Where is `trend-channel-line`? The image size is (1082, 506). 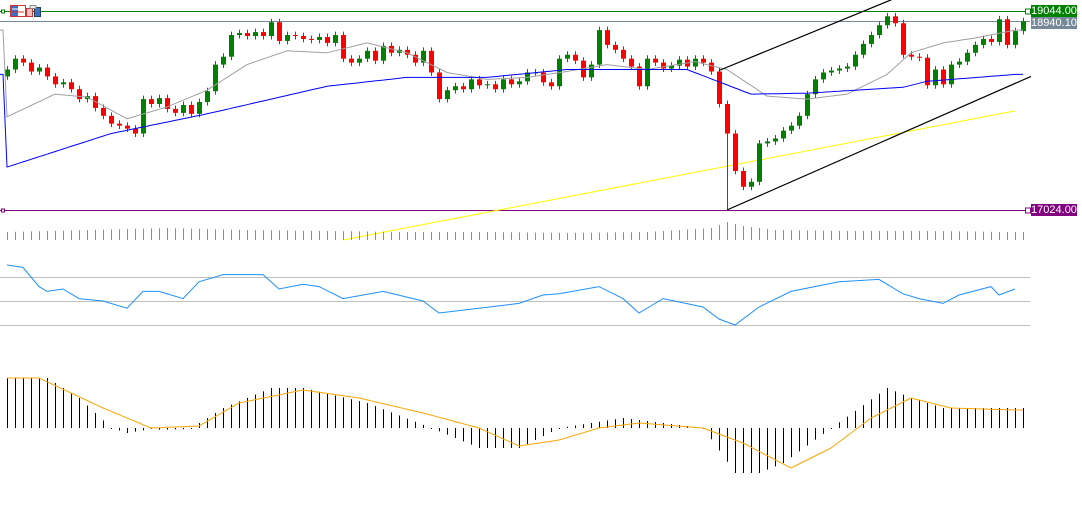 trend-channel-line is located at coordinates (879, 143).